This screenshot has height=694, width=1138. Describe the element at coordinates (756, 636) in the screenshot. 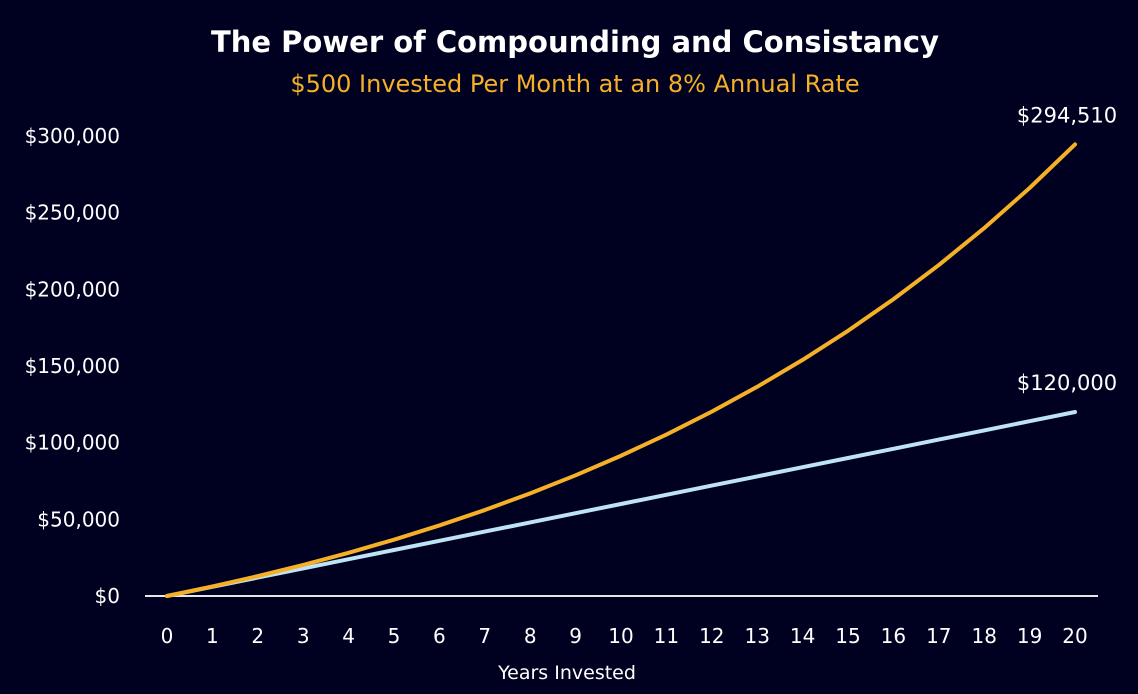

I see `x-tick-label: 13` at that location.